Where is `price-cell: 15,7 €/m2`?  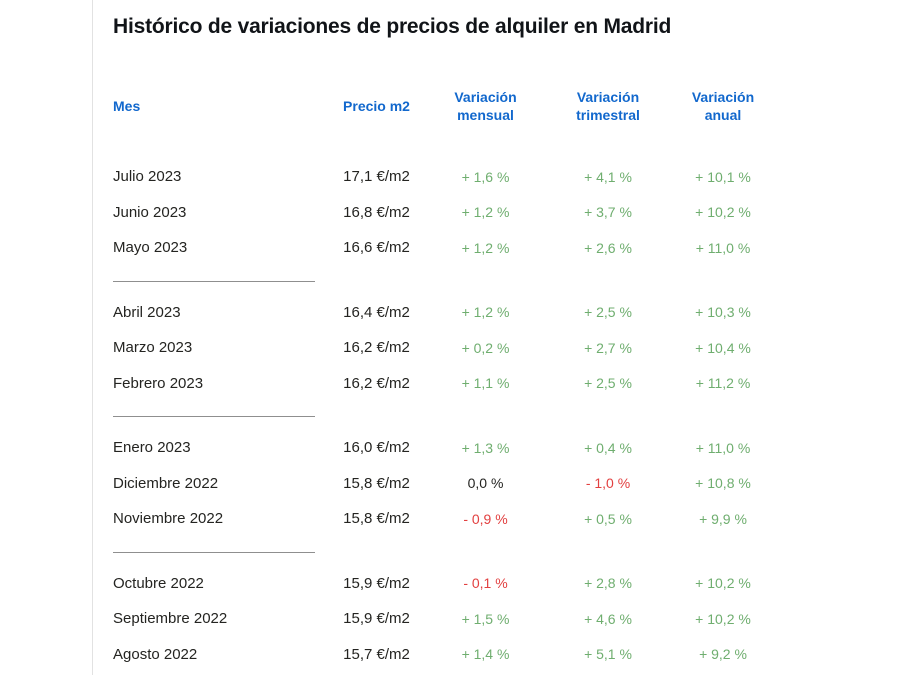 price-cell: 15,7 €/m2 is located at coordinates (376, 654).